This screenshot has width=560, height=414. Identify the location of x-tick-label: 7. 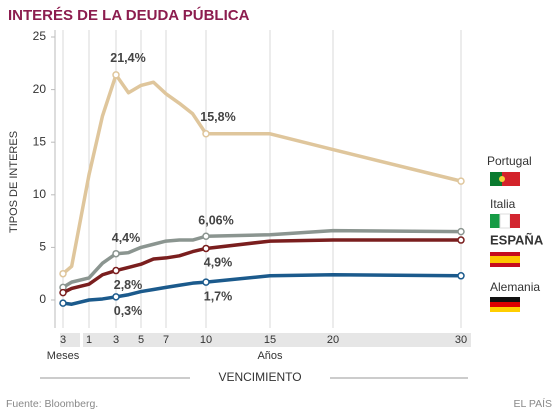
(166, 340).